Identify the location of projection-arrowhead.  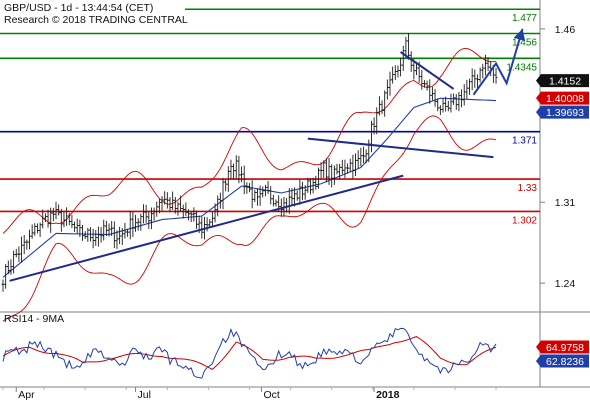
(519, 35).